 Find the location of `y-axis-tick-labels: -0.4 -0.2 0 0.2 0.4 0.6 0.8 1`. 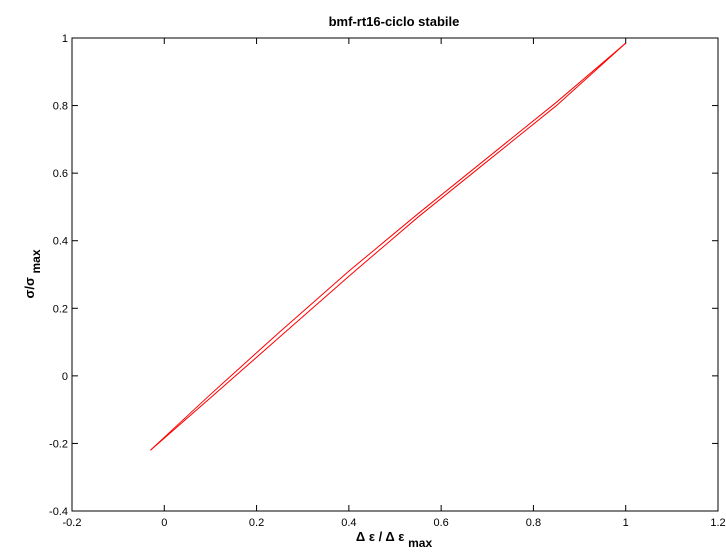

y-axis-tick-labels: -0.4 -0.2 0 0.2 0.4 0.6 0.8 1 is located at coordinates (58, 275).